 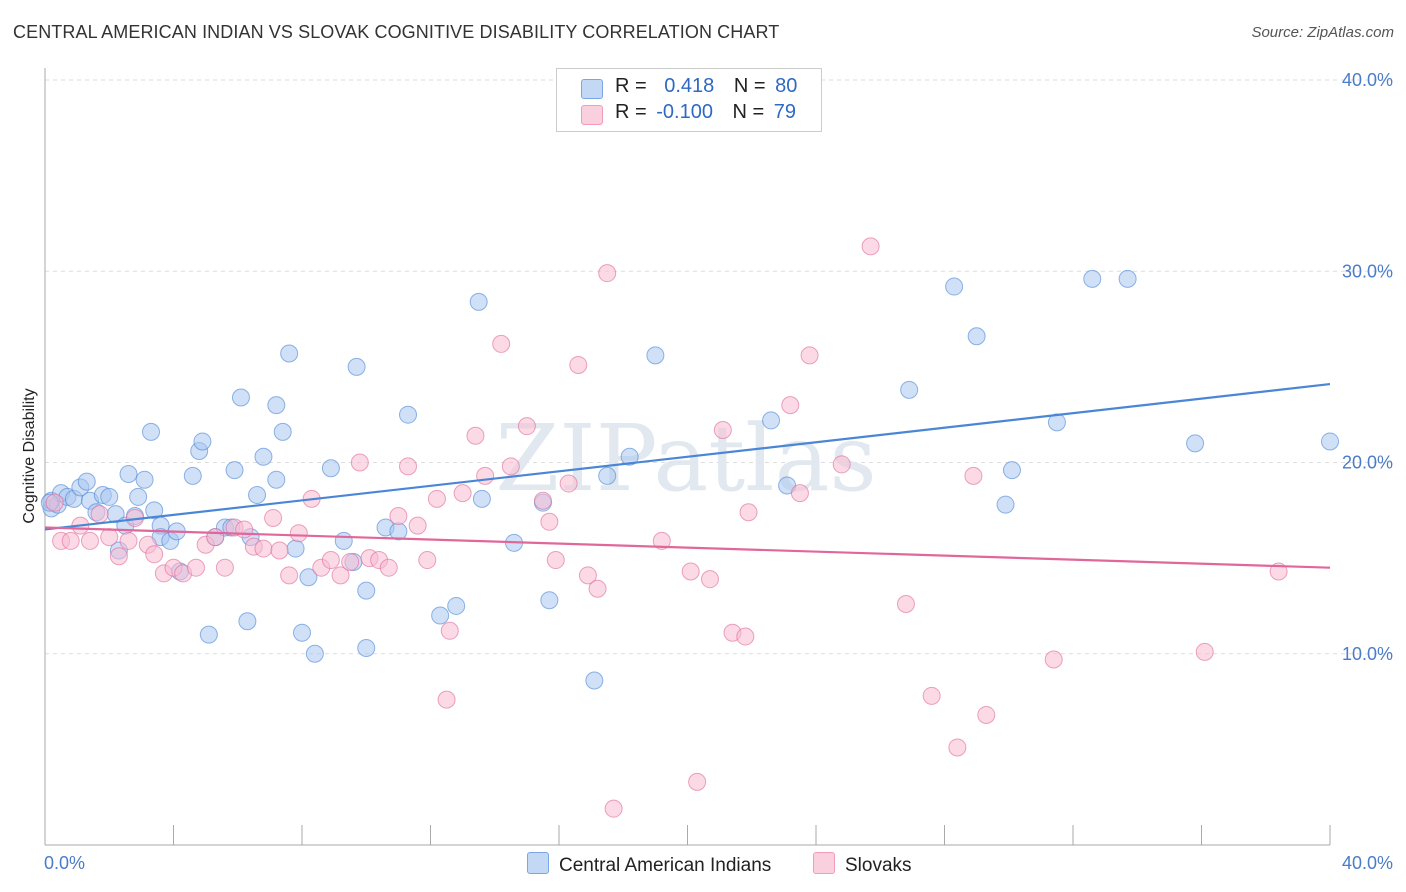 I want to click on legend: R = 0.418 N = 80 R = -0.100 N = 79, so click(x=689, y=100).